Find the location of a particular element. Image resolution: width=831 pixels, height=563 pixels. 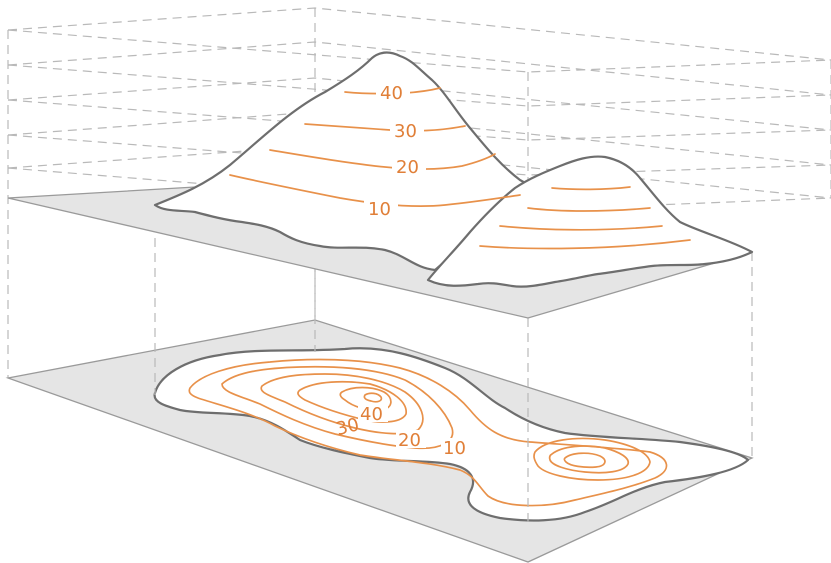

lower-contour-label-40: 40 is located at coordinates (371, 414).